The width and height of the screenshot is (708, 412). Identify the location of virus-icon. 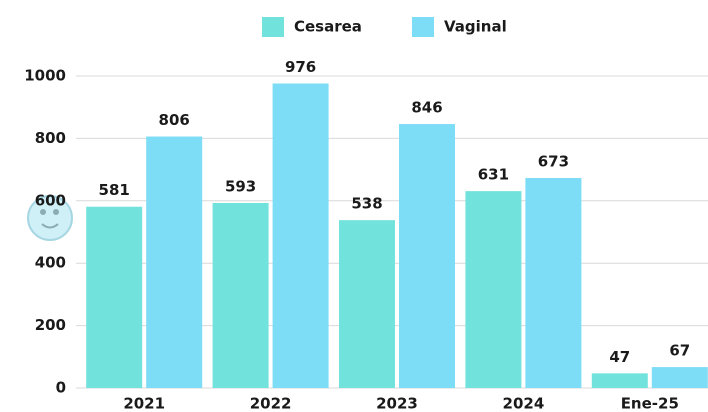
(50, 218).